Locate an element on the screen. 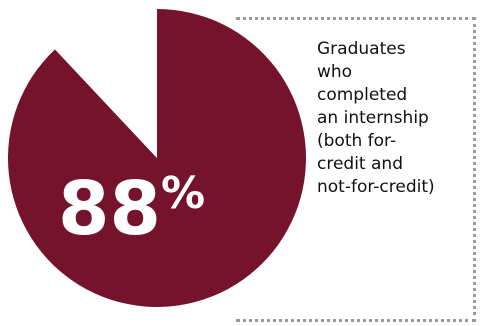 This screenshot has height=326, width=485. percentage-sign: % is located at coordinates (183, 193).